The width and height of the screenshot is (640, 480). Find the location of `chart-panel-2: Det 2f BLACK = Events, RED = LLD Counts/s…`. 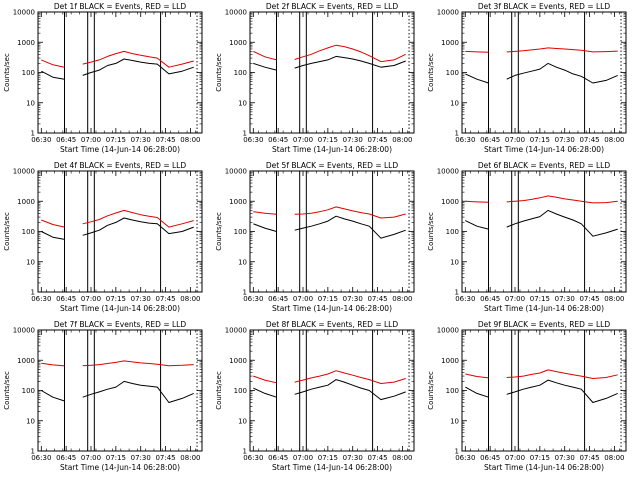

chart-panel-2: Det 2f BLACK = Events, RED = LLD Counts/s… is located at coordinates (315, 78).